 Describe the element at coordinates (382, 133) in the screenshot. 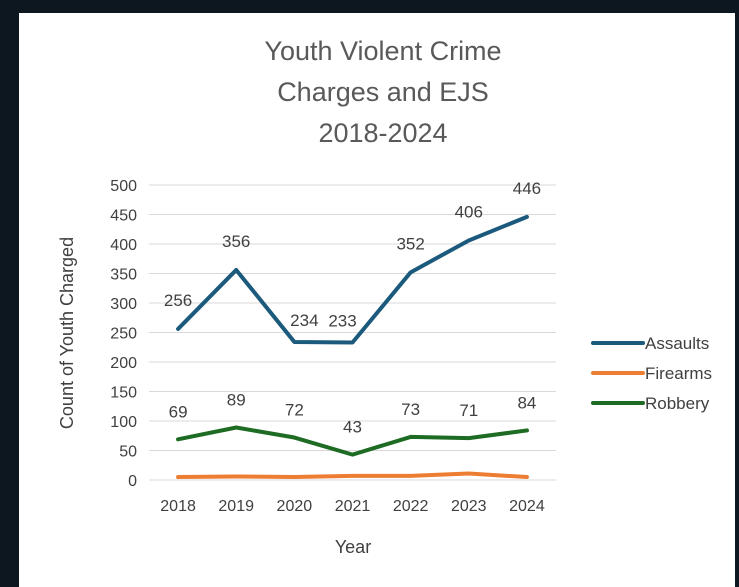

I see `chart-title-line-3: 2018-2024` at that location.